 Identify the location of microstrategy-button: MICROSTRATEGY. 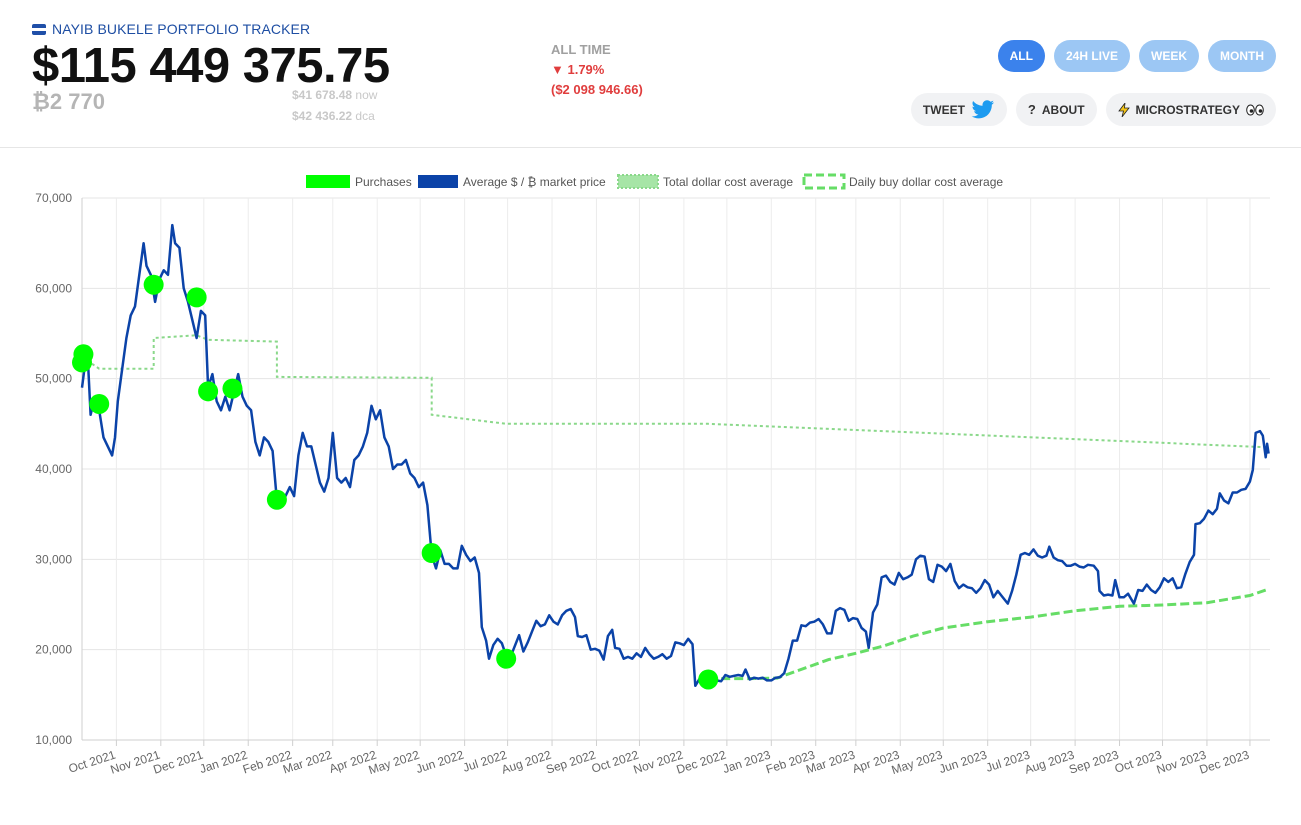
(1190, 109).